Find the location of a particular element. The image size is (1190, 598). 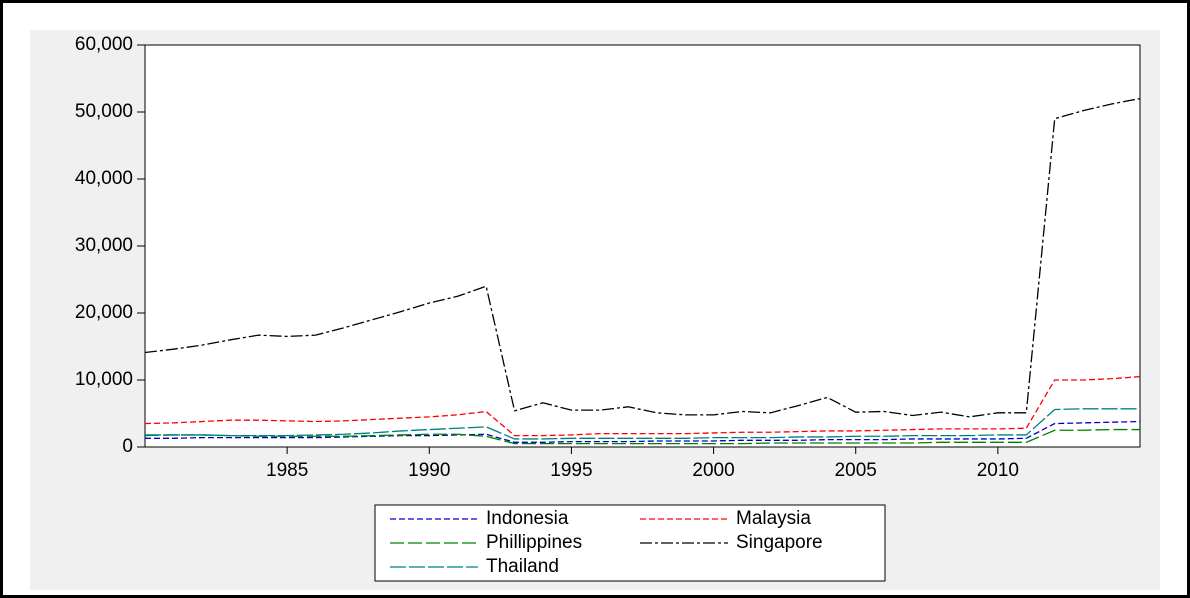

x-tick-label: 1985 is located at coordinates (287, 470).